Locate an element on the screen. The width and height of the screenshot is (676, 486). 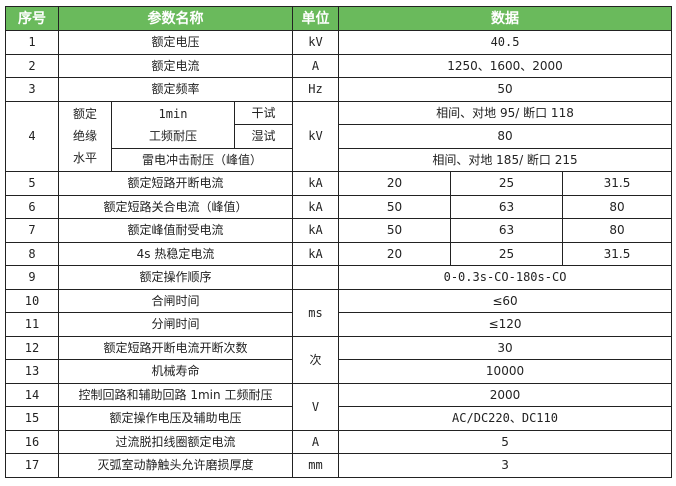
table-row: 14 控制回路和辅助回路 1min 工频耐压 V 2000 is located at coordinates (339, 406).